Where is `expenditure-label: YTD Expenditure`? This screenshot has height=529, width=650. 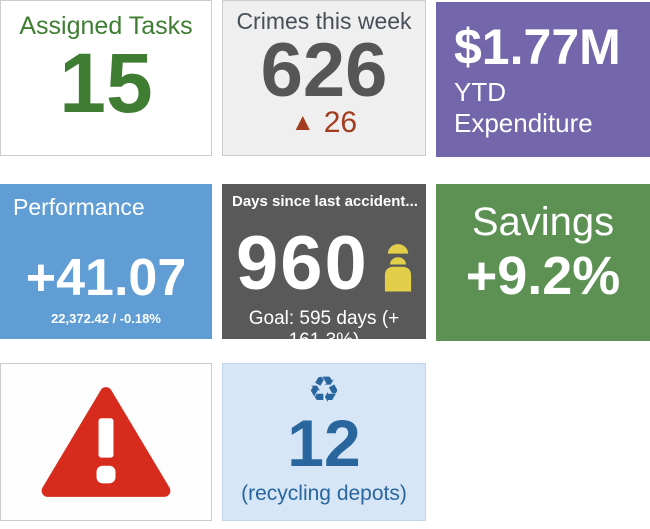 expenditure-label: YTD Expenditure is located at coordinates (523, 107).